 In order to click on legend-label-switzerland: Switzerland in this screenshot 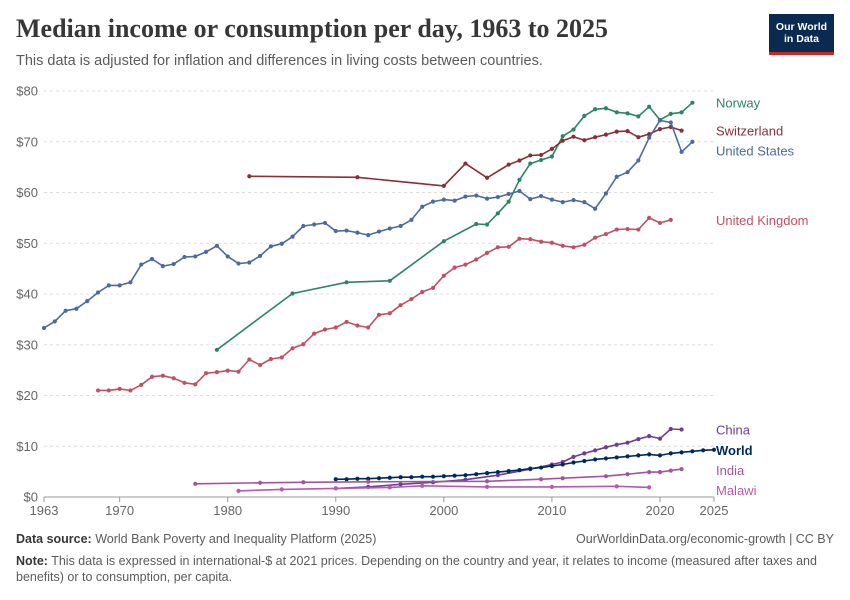, I will do `click(749, 131)`.